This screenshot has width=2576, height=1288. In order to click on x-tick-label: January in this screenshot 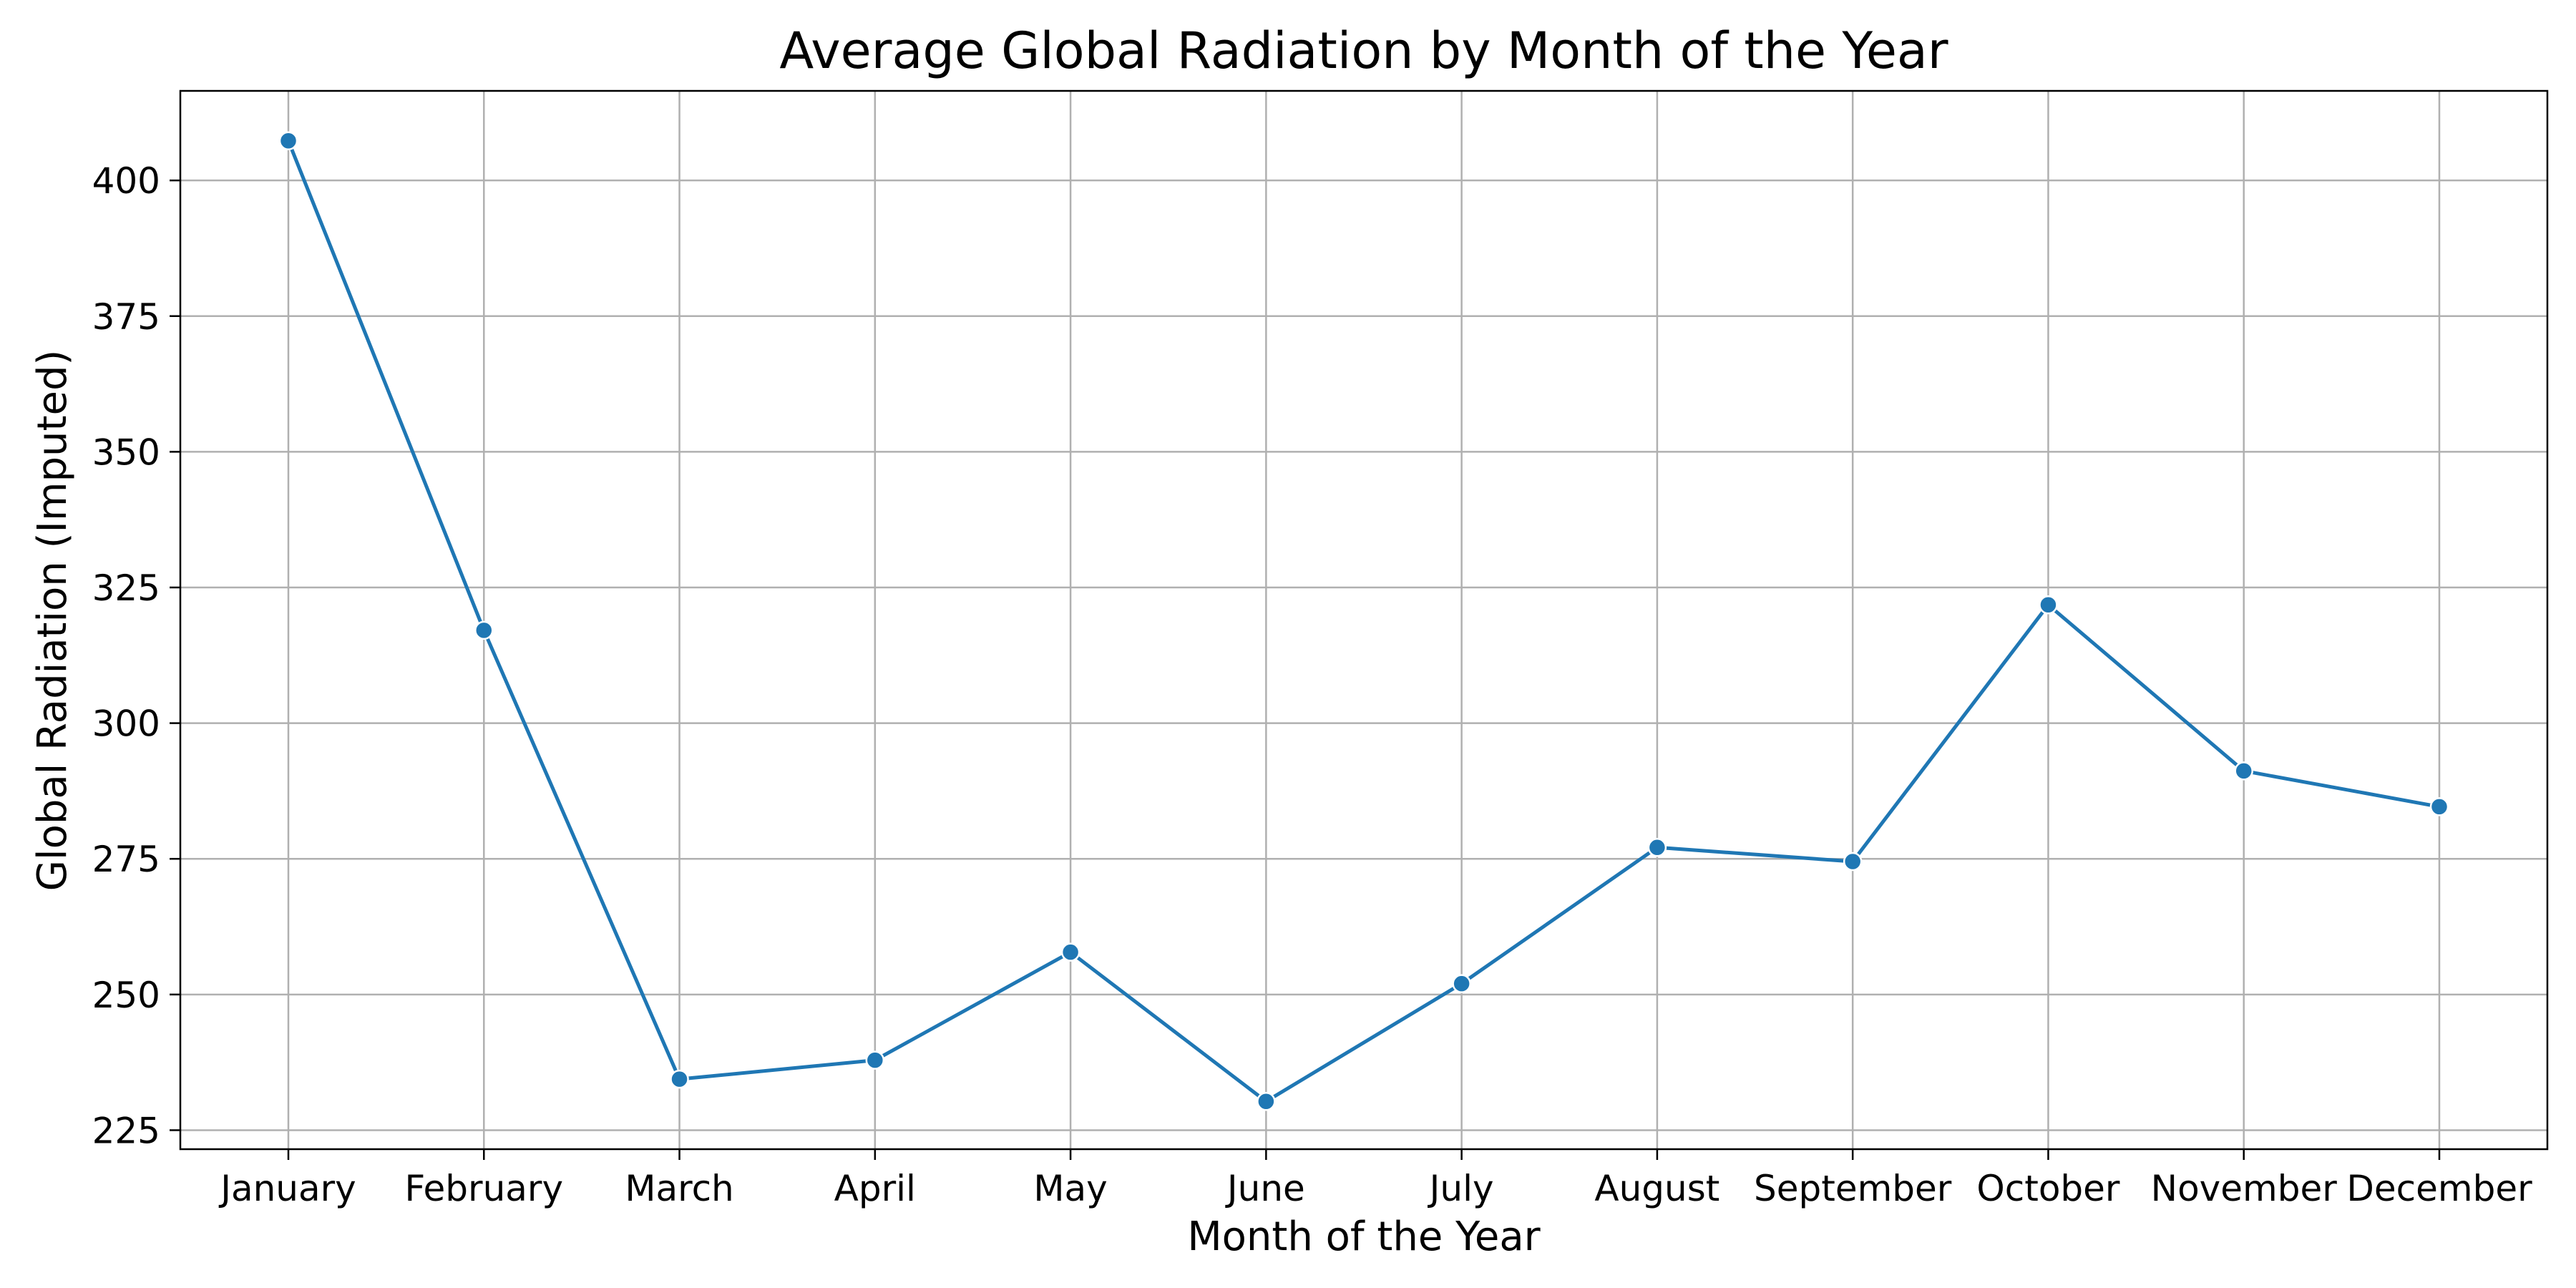, I will do `click(287, 1188)`.